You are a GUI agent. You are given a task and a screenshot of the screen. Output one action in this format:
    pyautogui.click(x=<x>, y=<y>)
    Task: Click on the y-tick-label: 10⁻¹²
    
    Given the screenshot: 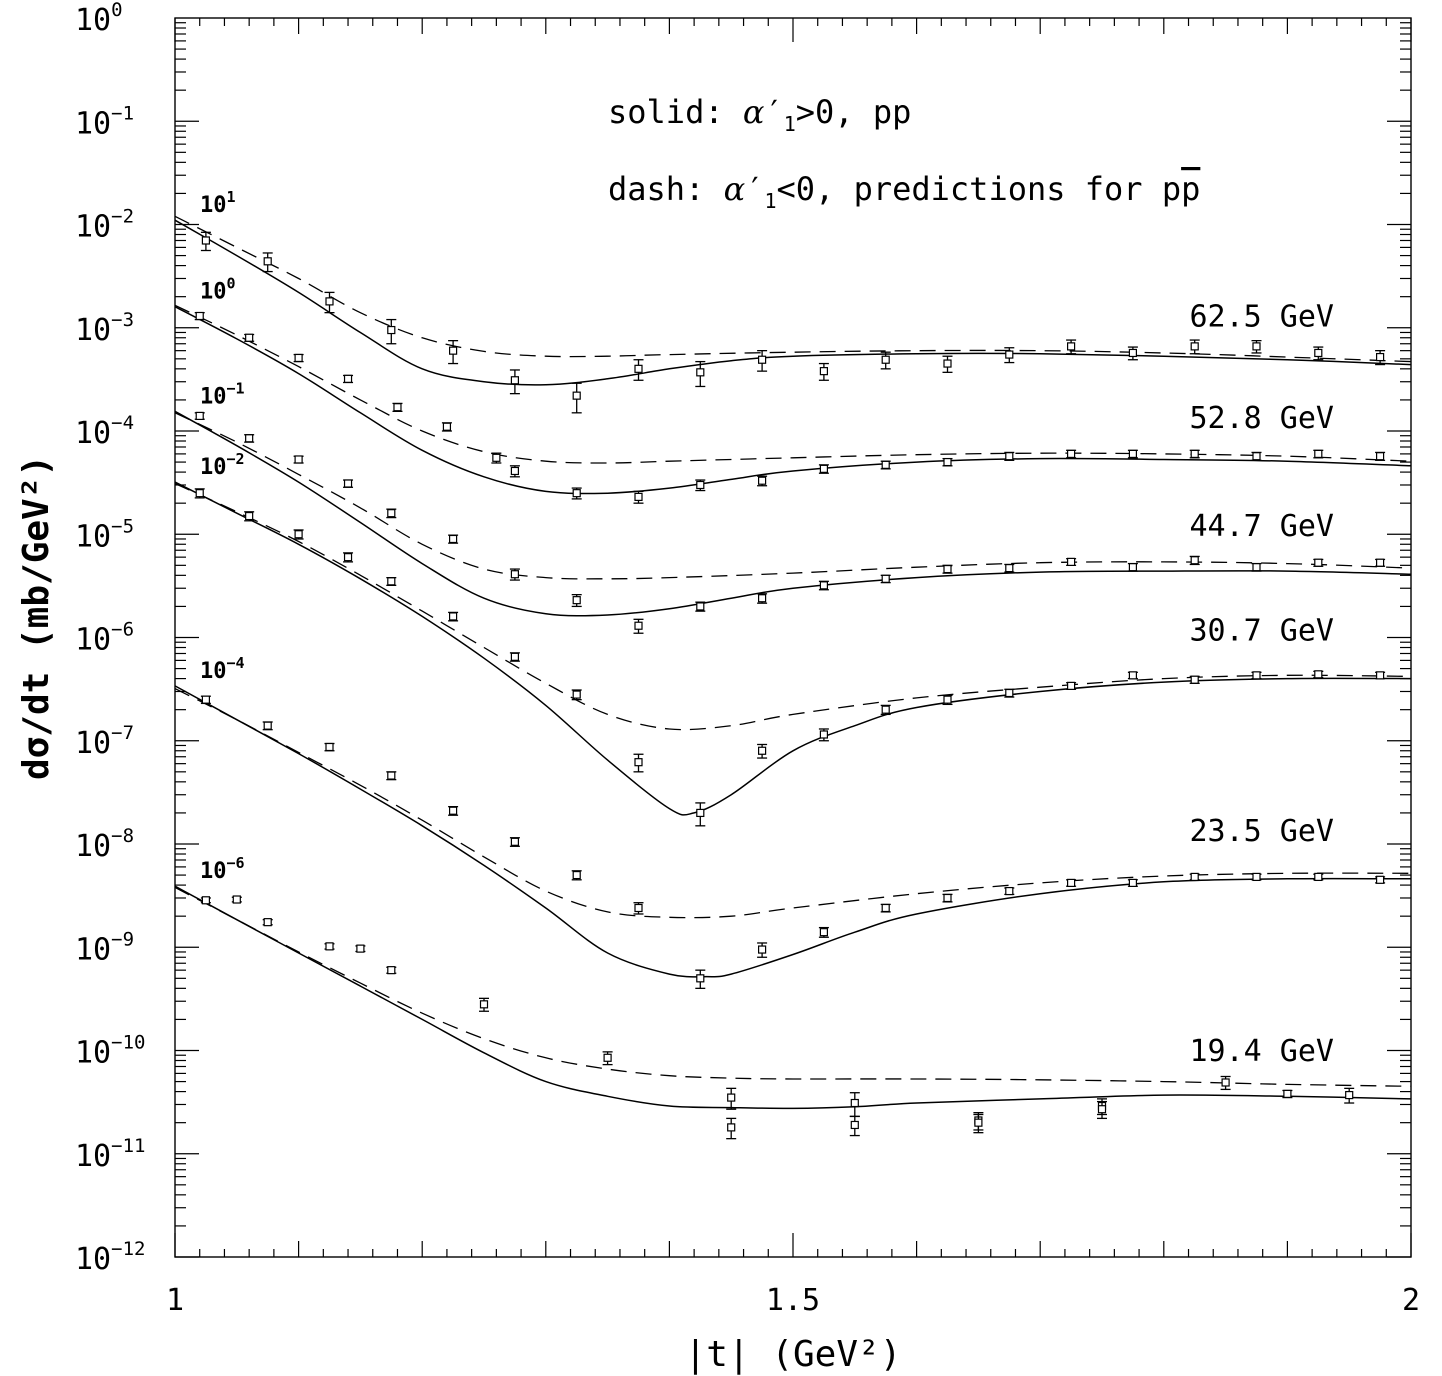 What is the action you would take?
    pyautogui.click(x=110, y=1257)
    